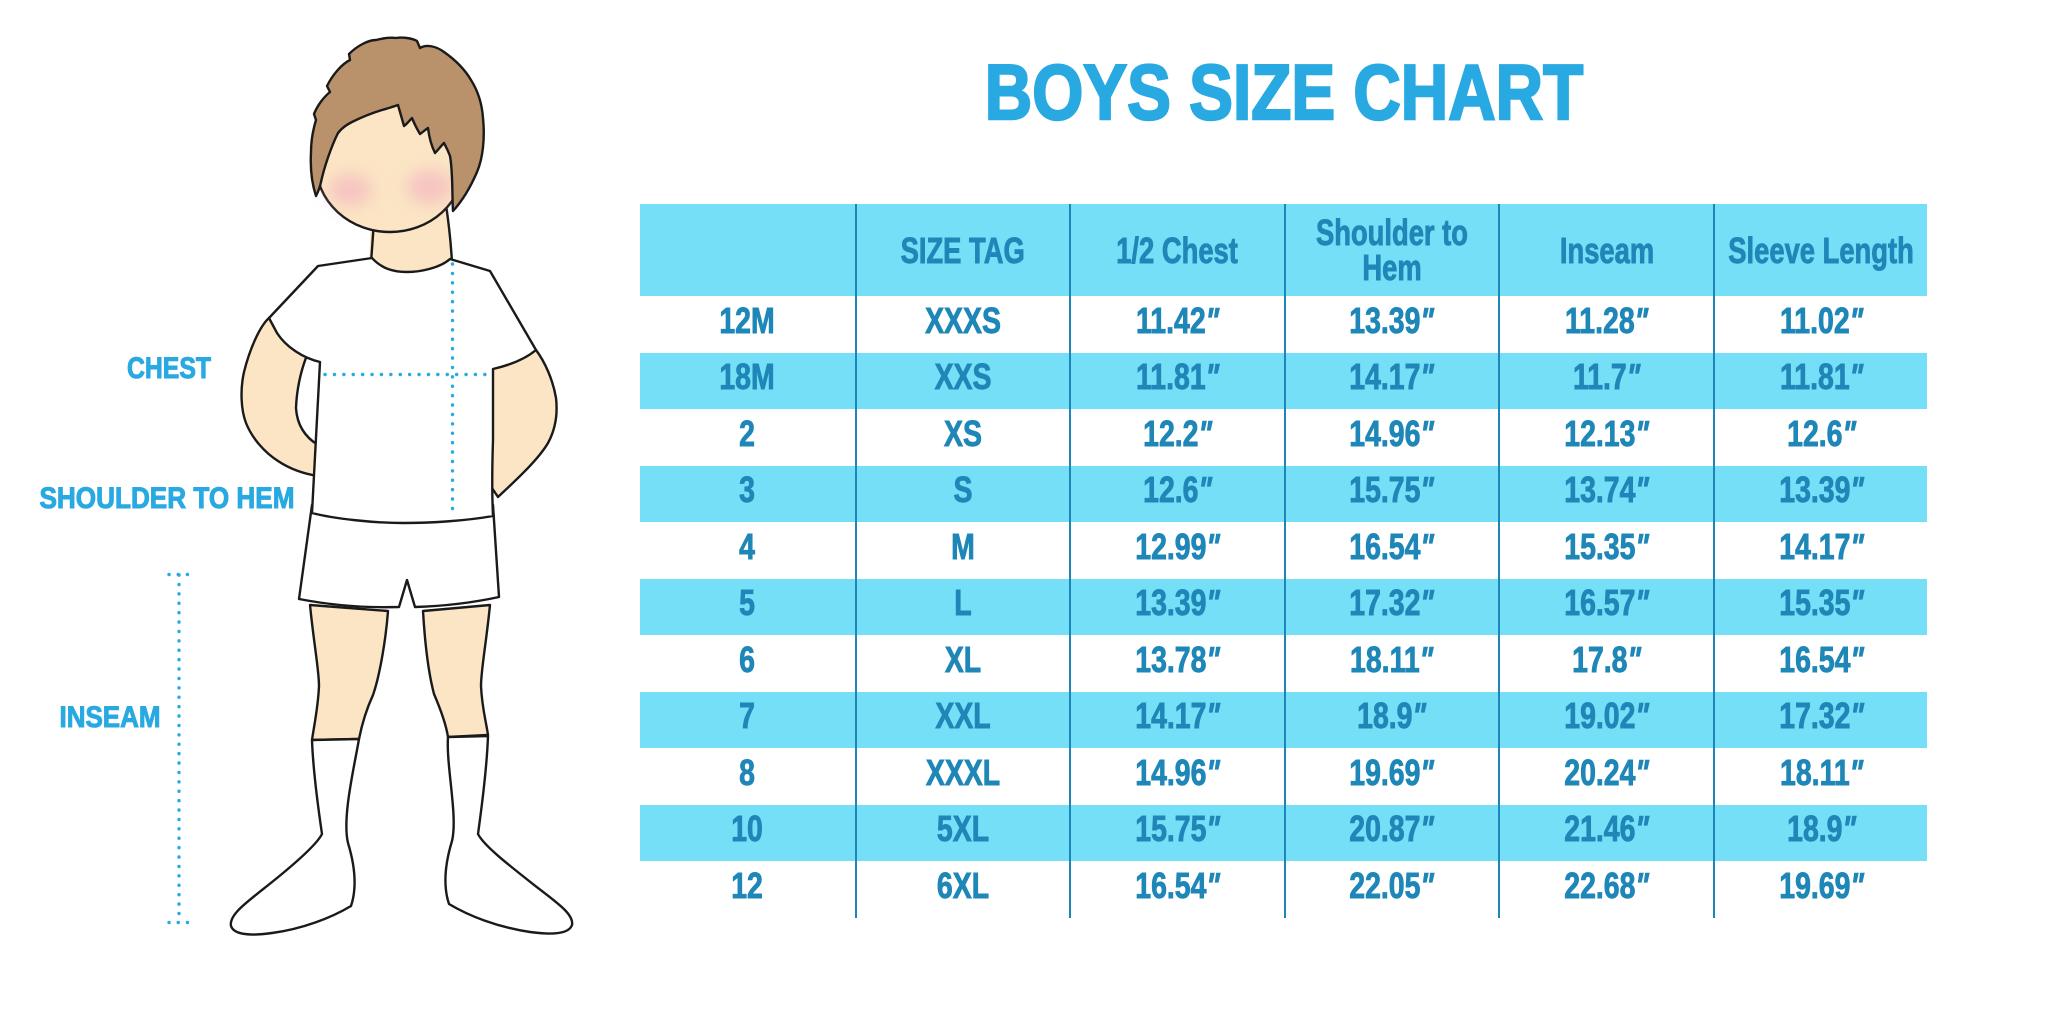 Image resolution: width=2048 pixels, height=1024 pixels. What do you see at coordinates (167, 498) in the screenshot?
I see `svg-text: SHOULDER TO HEM` at bounding box center [167, 498].